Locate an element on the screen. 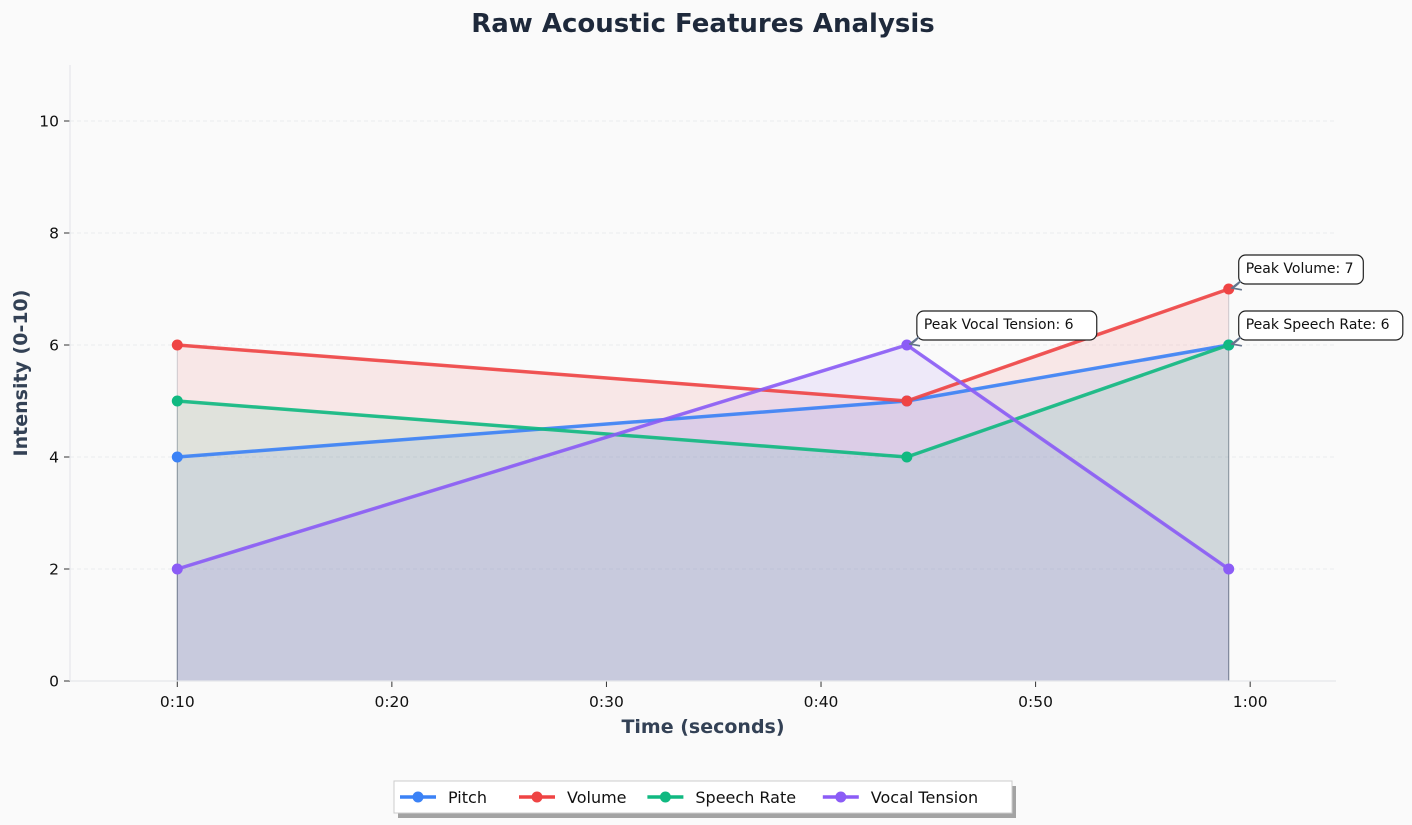 The image size is (1412, 825). legend-label-vocal-tension: Vocal Tension is located at coordinates (924, 797).